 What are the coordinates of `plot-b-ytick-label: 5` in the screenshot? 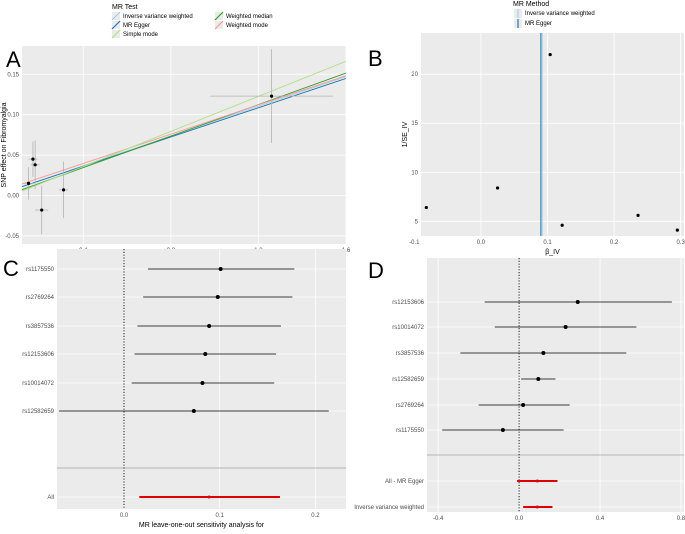 It's located at (417, 222).